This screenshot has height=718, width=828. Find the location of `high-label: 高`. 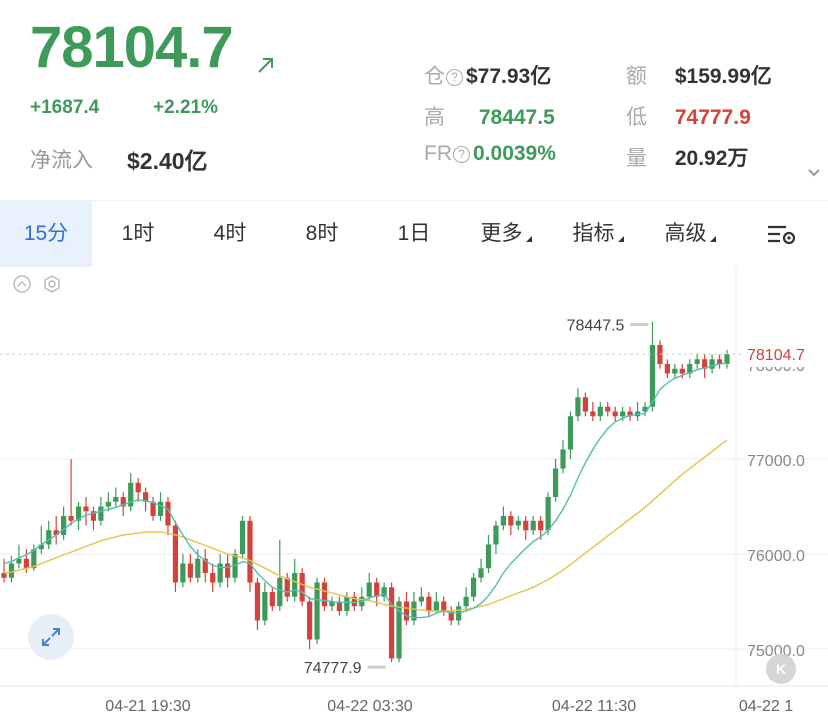

high-label: 高 is located at coordinates (434, 117).